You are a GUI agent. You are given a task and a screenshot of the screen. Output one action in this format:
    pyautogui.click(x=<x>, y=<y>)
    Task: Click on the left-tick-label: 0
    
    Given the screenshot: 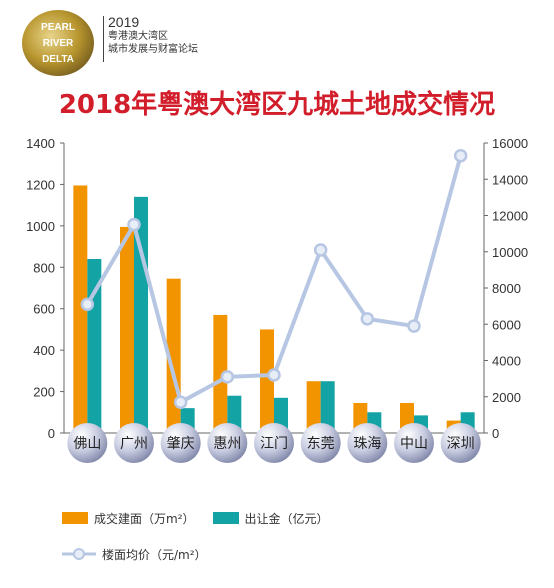 What is the action you would take?
    pyautogui.click(x=51, y=433)
    